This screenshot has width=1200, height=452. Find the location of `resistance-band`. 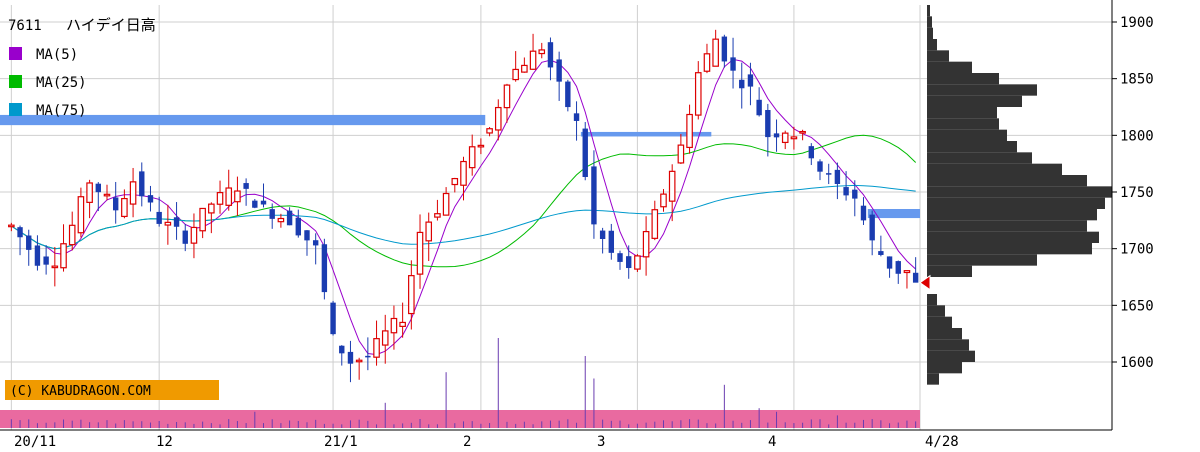

resistance-band is located at coordinates (893, 214).